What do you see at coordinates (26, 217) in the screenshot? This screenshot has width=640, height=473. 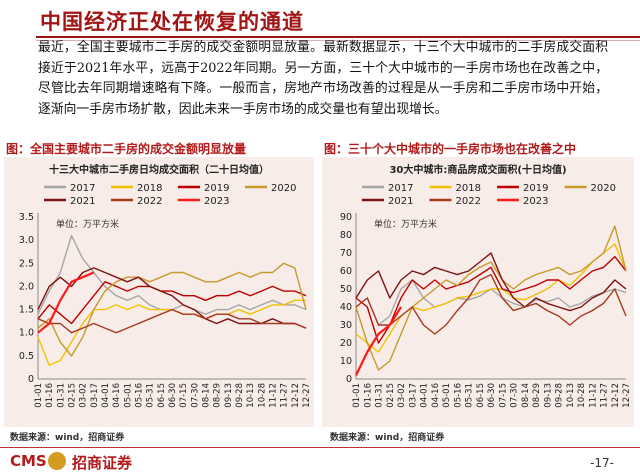 I see `y-tick-label: 3.5` at bounding box center [26, 217].